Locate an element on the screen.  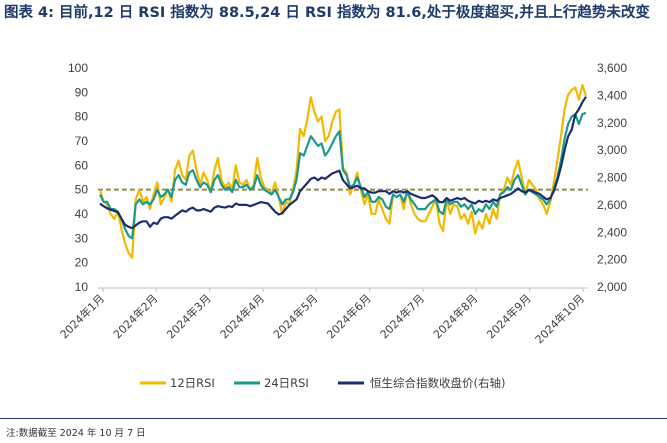
y-left-tick-label: 30 is located at coordinates (82, 238).